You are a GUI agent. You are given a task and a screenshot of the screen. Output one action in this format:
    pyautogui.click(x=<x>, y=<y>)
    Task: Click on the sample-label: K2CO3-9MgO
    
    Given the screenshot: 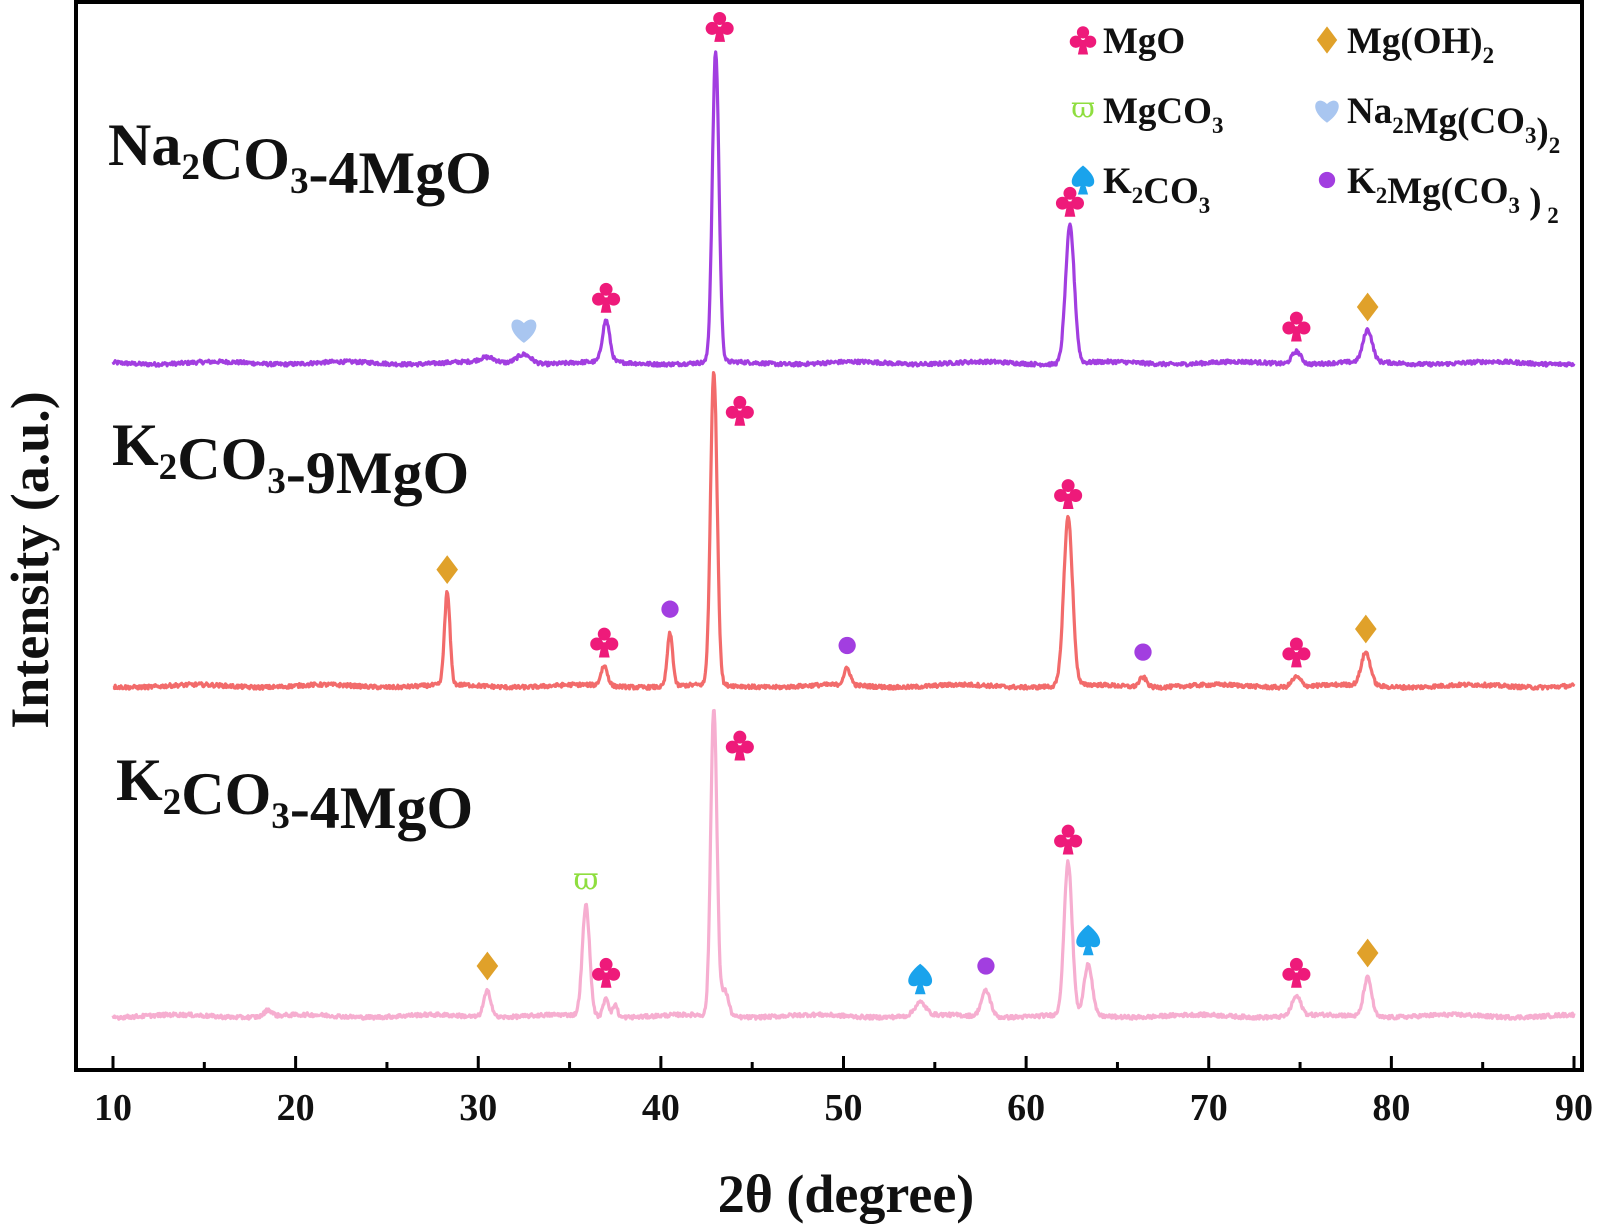 What is the action you would take?
    pyautogui.click(x=290, y=459)
    